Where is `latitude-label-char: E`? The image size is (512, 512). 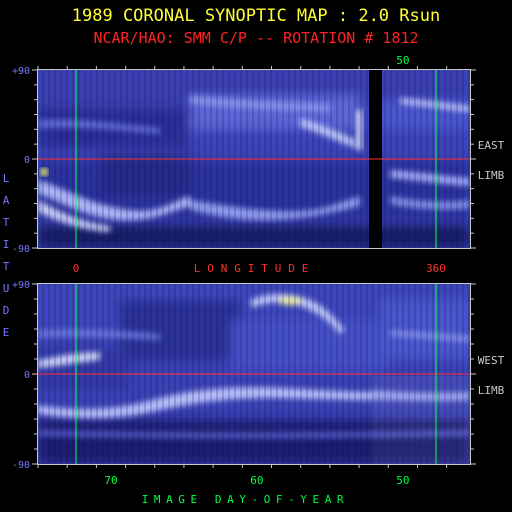
latitude-label-char: E is located at coordinates (6, 332).